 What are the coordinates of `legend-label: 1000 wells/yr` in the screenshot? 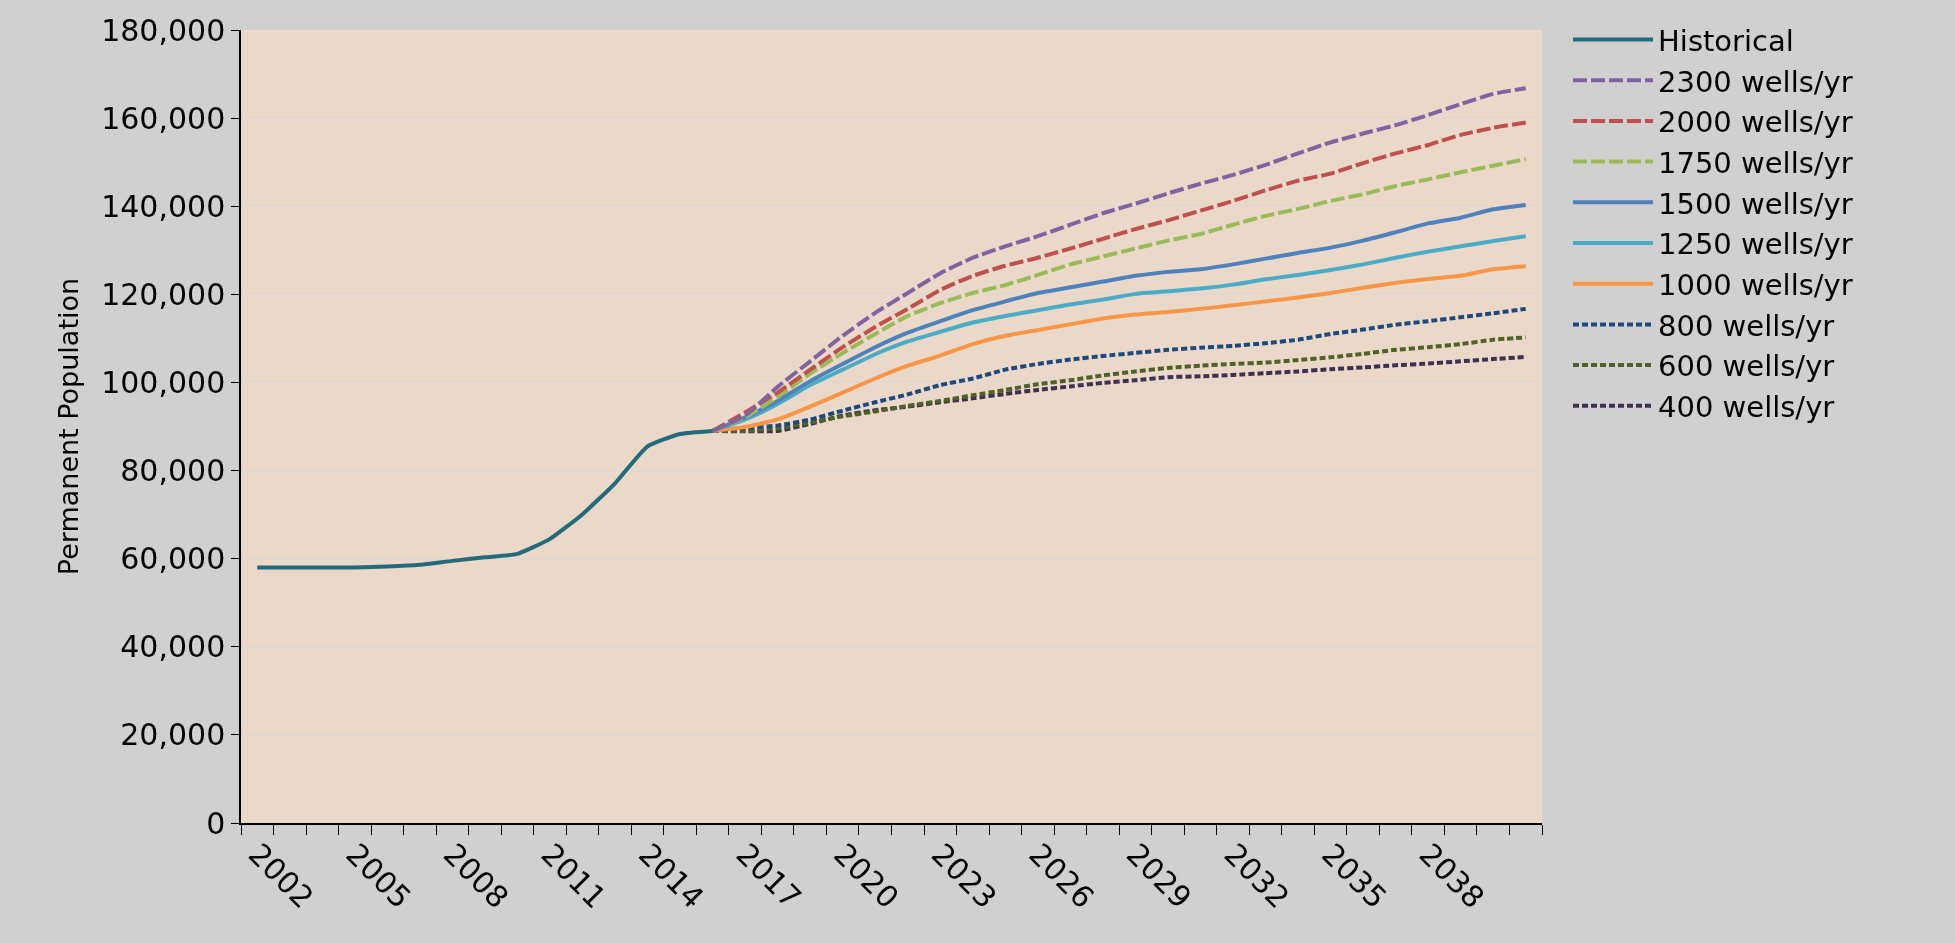 It's located at (1755, 285).